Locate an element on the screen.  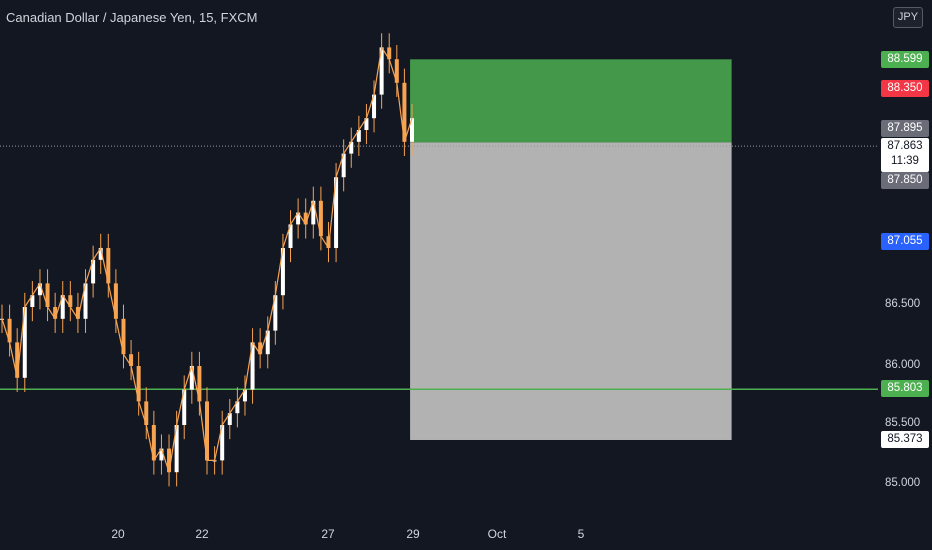
price-tick-85000: 85.000 is located at coordinates (903, 483).